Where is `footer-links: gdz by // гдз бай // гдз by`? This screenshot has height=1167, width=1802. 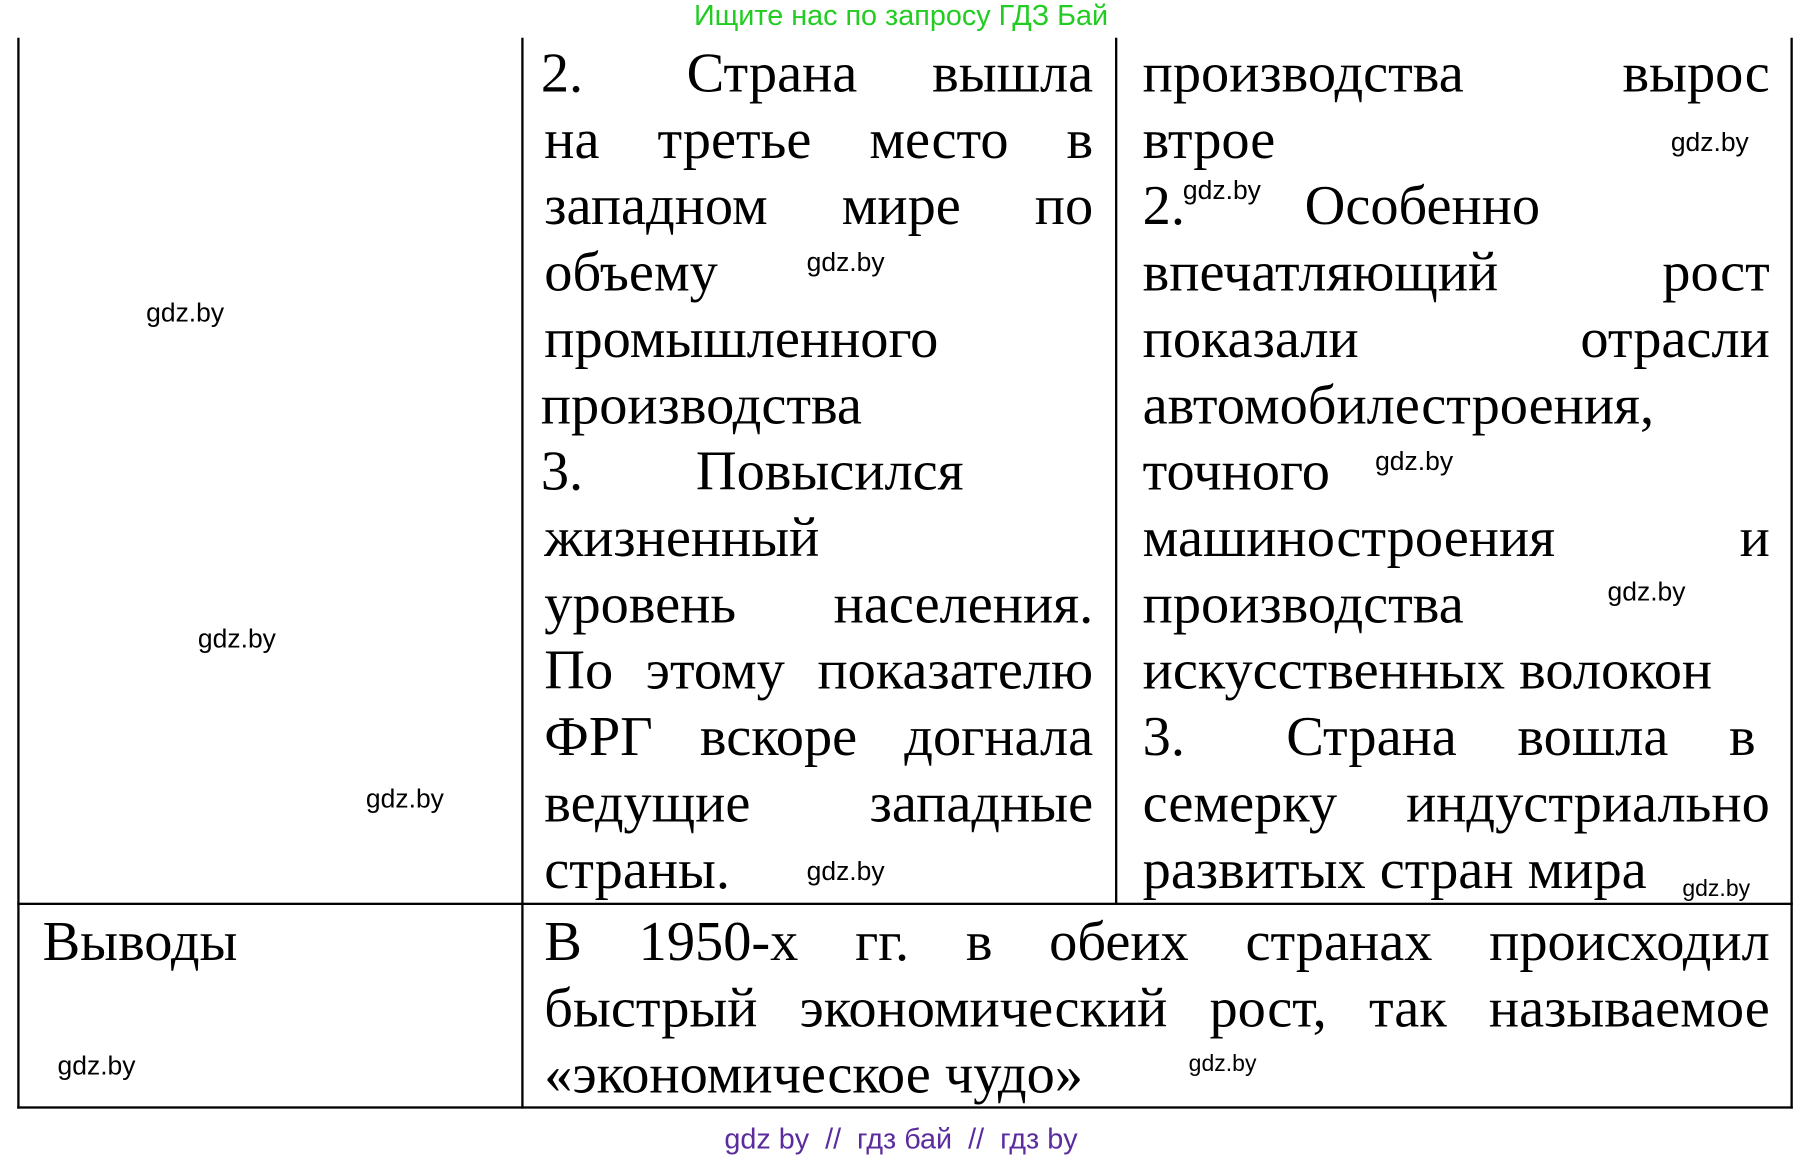 footer-links: gdz by // гдз бай // гдз by is located at coordinates (901, 1139).